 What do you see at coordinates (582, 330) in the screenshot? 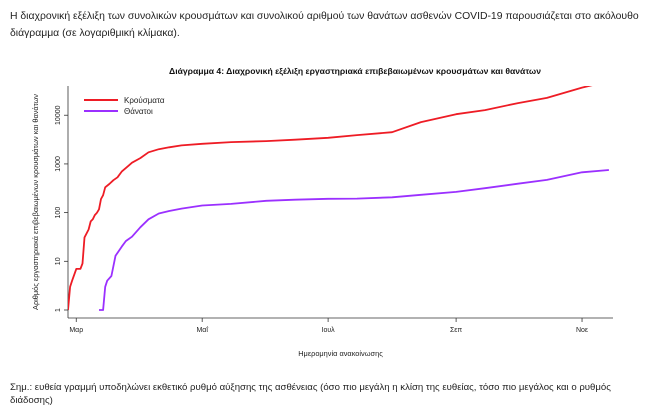
I see `x-tick-label: Νοε` at bounding box center [582, 330].